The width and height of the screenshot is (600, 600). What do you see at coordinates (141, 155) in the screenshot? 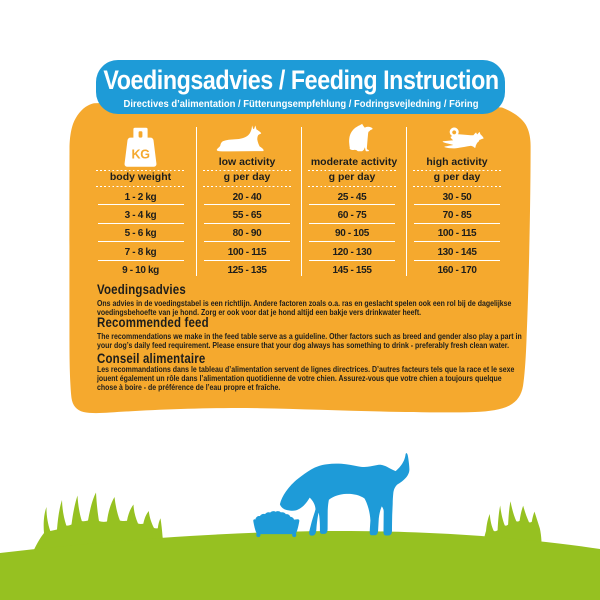
I see `svg-text: KG` at bounding box center [141, 155].